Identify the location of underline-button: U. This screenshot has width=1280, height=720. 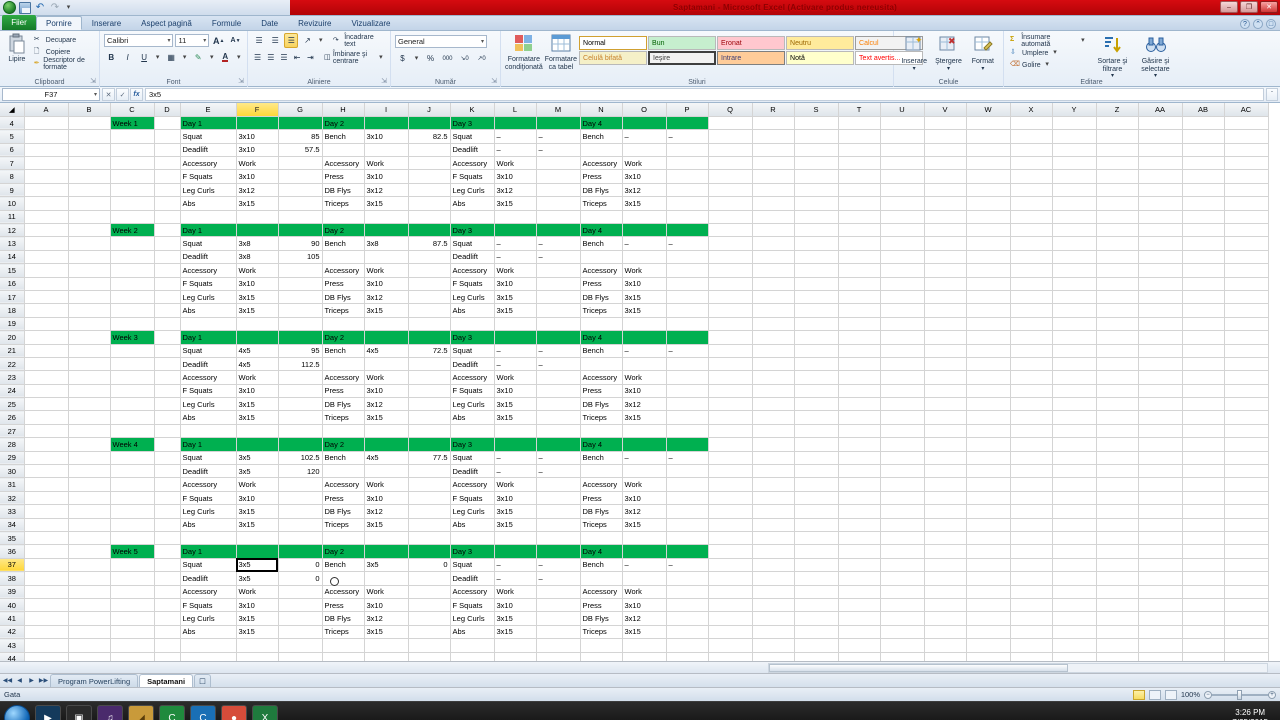
(144, 57).